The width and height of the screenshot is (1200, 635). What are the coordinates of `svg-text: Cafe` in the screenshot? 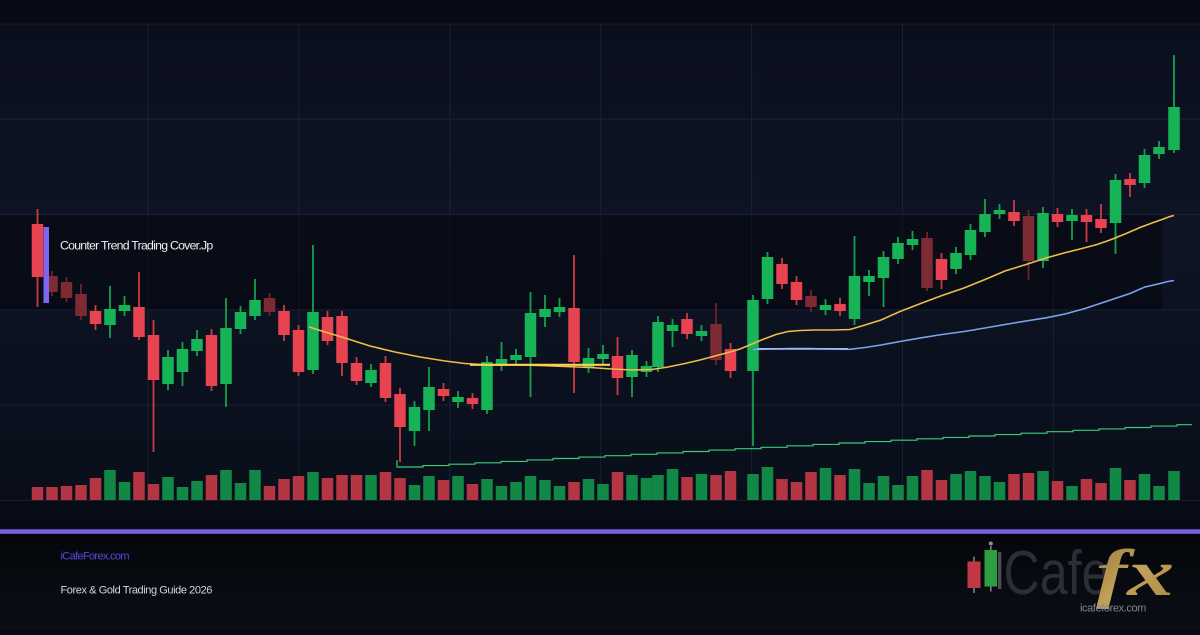 It's located at (1057, 572).